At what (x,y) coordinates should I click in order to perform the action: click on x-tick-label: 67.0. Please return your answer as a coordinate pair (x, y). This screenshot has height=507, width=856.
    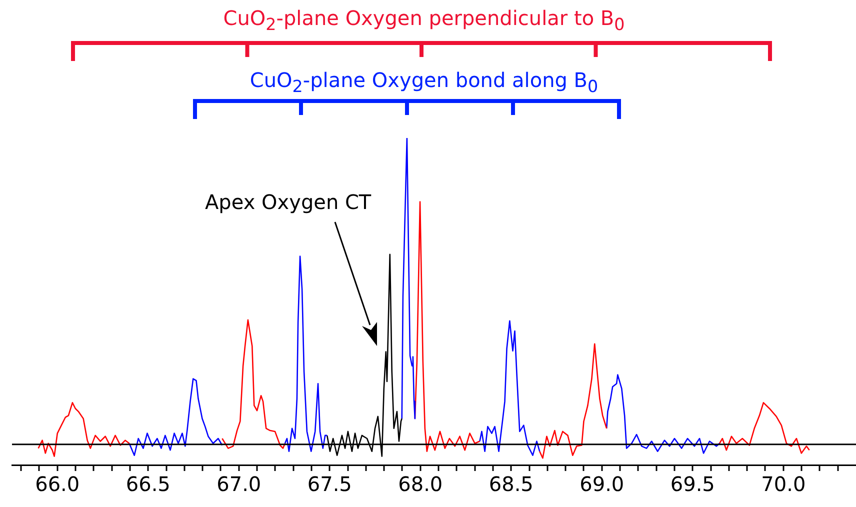
    Looking at the image, I should click on (239, 484).